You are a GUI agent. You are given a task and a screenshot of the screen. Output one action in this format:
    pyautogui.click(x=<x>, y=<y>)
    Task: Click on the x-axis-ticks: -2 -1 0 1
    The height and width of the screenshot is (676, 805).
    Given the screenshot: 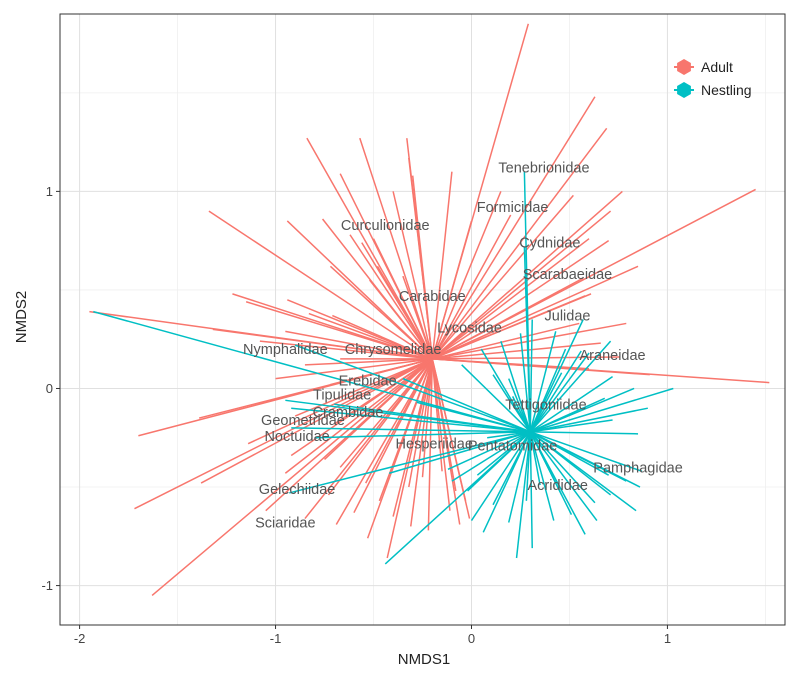 What is the action you would take?
    pyautogui.click(x=372, y=635)
    